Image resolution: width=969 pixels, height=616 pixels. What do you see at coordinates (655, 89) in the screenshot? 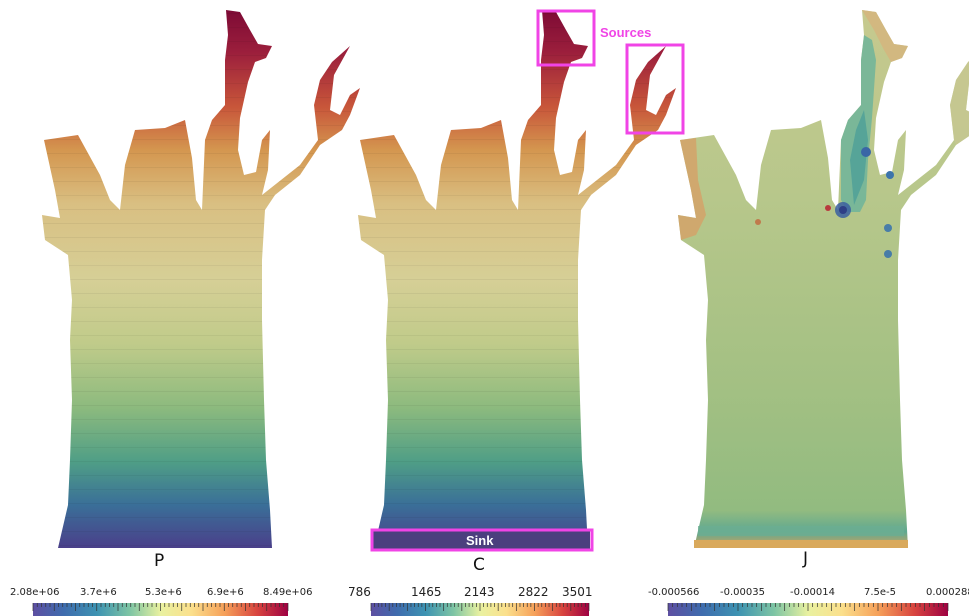
I see `sources-box-right` at bounding box center [655, 89].